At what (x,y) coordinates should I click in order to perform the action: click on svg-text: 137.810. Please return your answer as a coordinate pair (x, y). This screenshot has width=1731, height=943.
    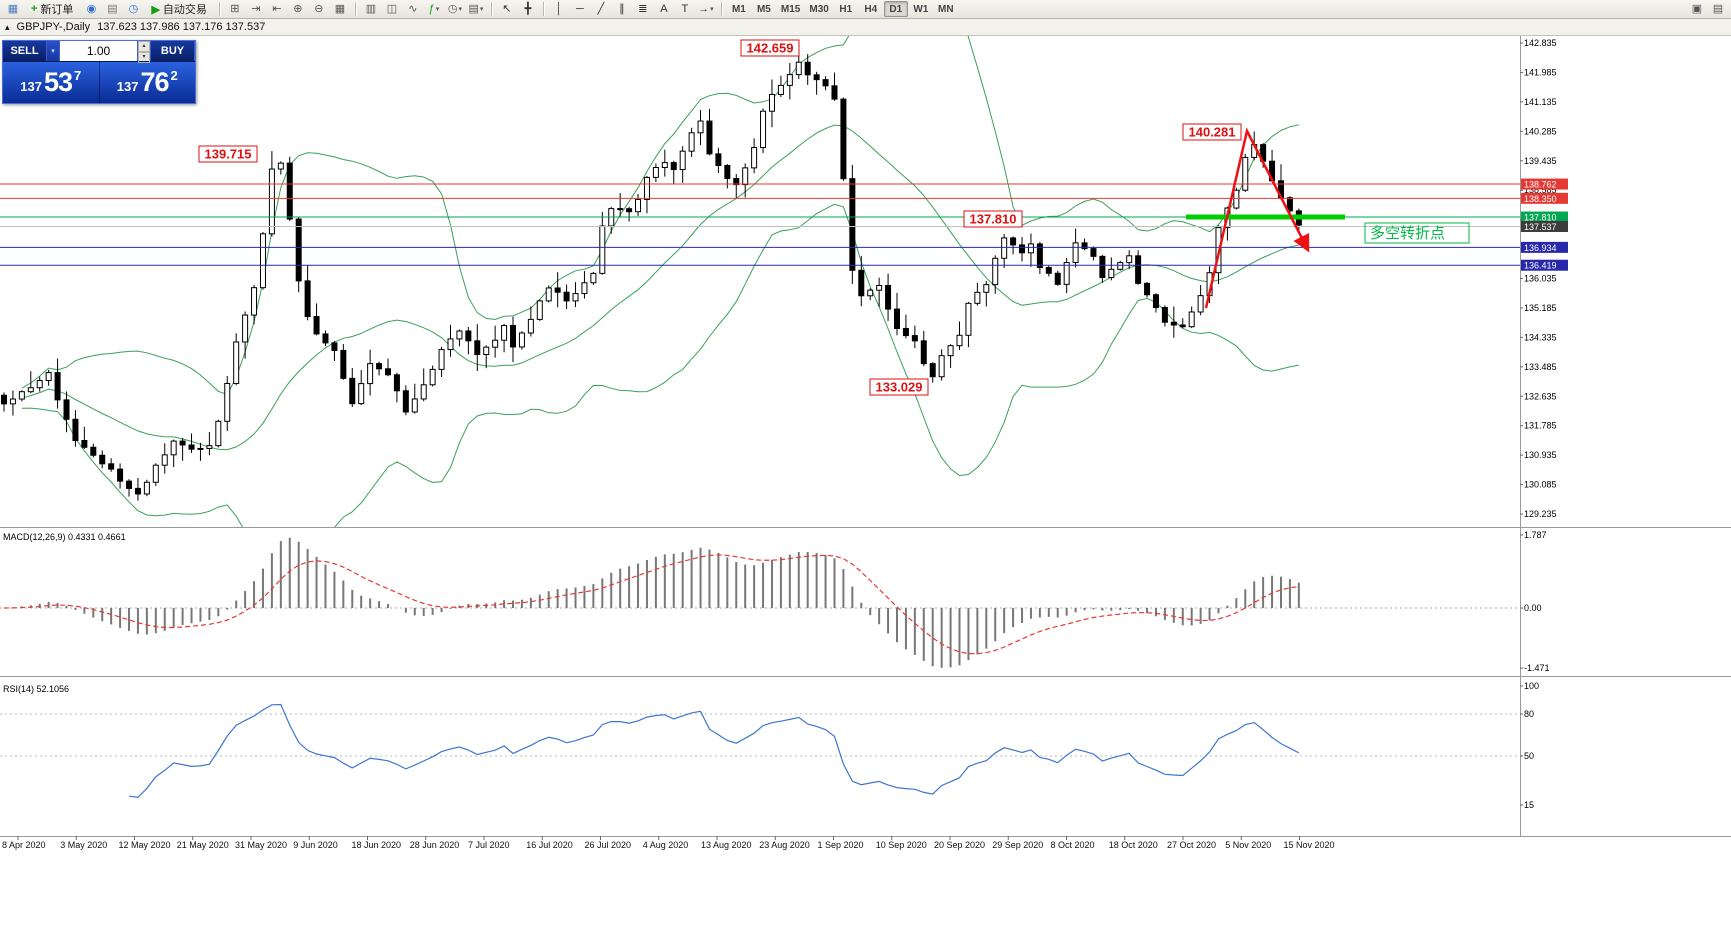
    Looking at the image, I should click on (993, 219).